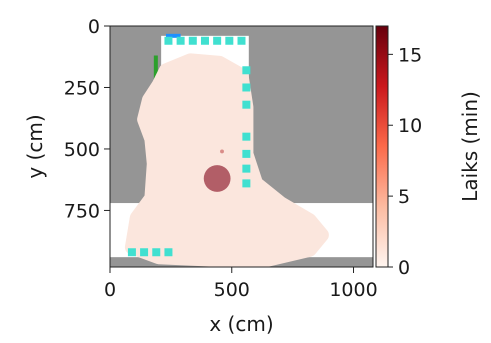  Describe the element at coordinates (155, 71) in the screenshot. I see `wall-marker` at that location.